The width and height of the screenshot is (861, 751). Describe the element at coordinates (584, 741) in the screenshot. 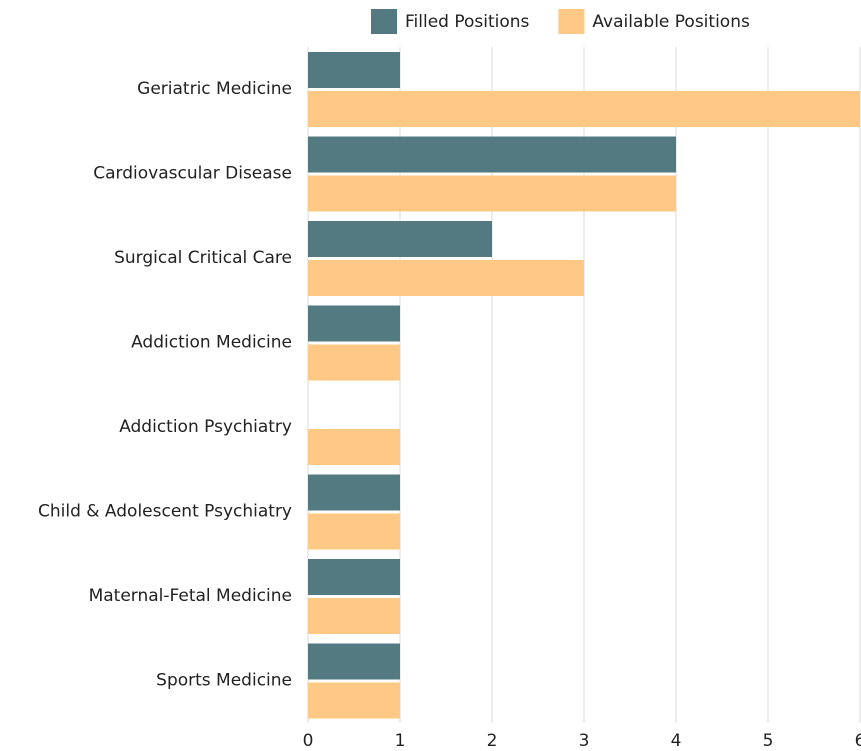

I see `x-tick-label: 3` at that location.